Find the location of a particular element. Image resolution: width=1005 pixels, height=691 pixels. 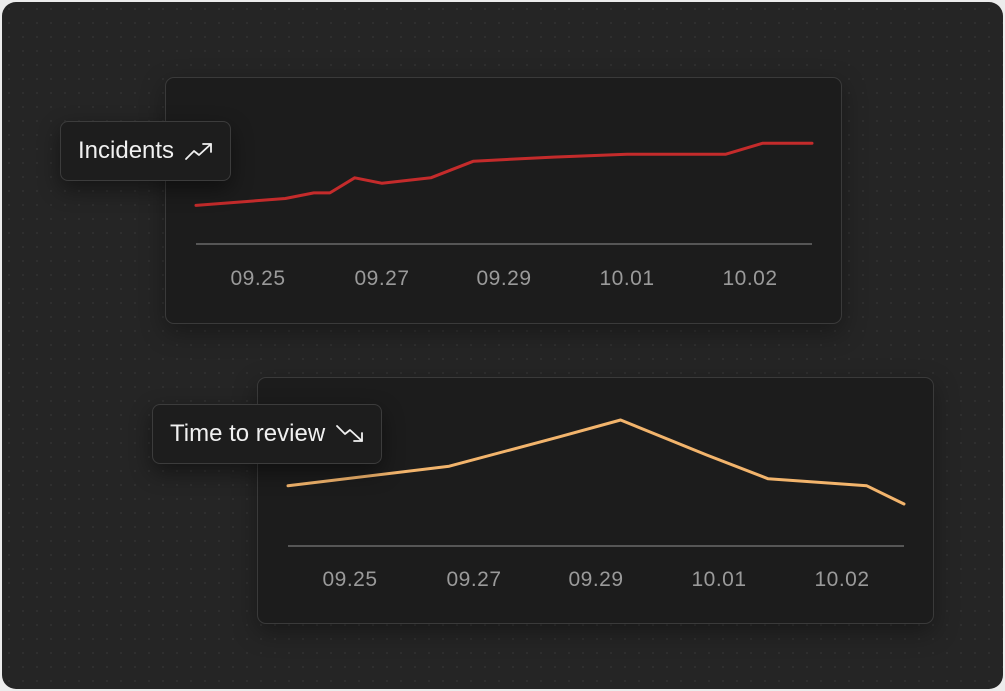

review-series-line is located at coordinates (596, 462).